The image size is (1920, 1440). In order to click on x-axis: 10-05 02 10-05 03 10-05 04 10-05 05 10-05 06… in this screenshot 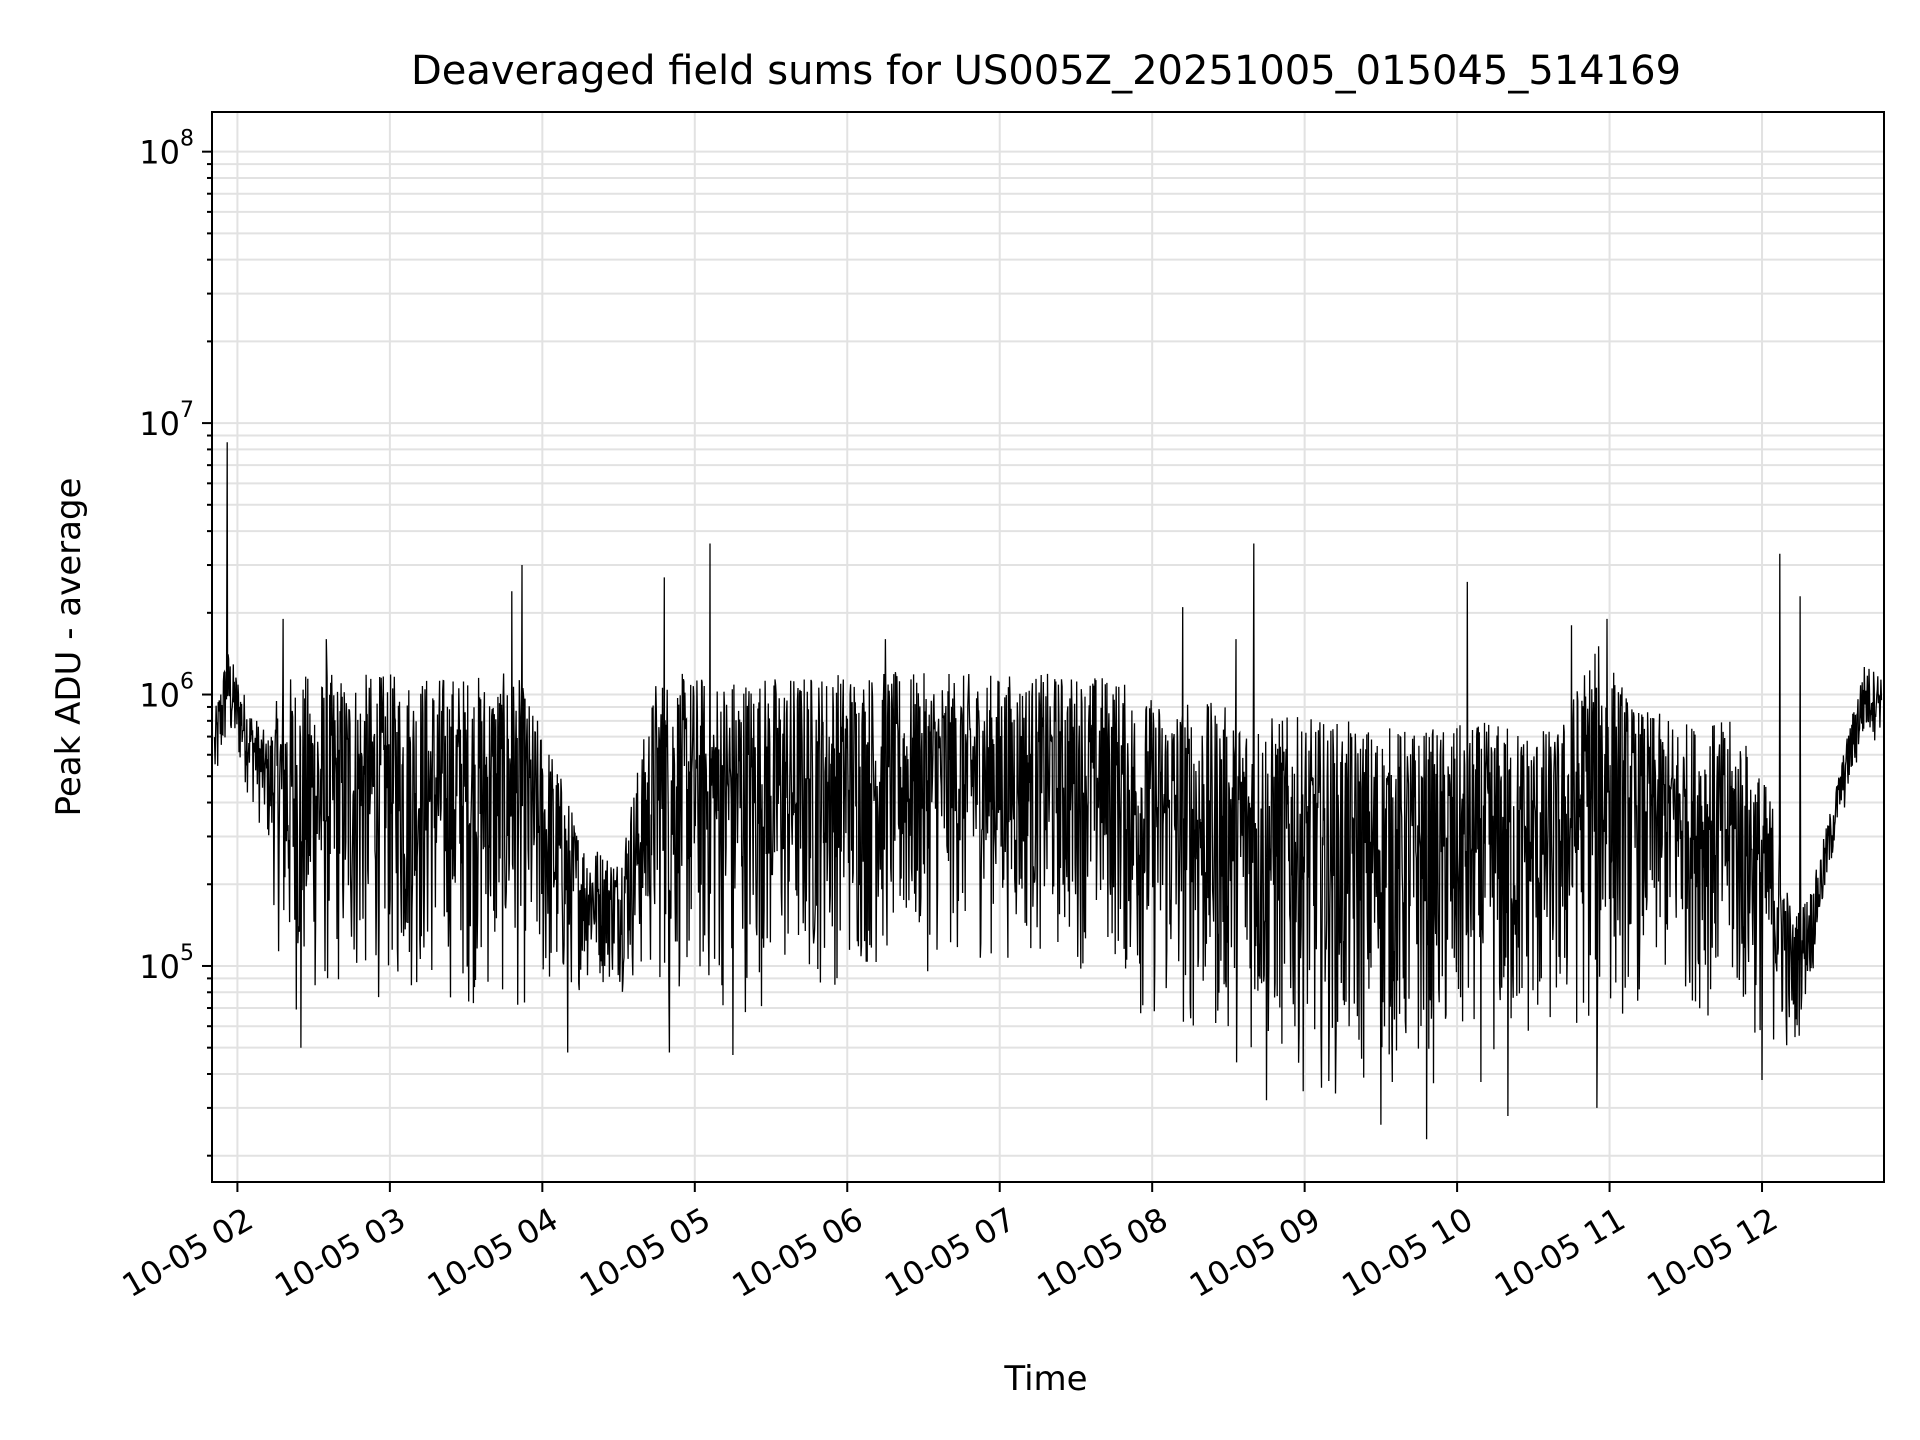, I will do `click(950, 1243)`.